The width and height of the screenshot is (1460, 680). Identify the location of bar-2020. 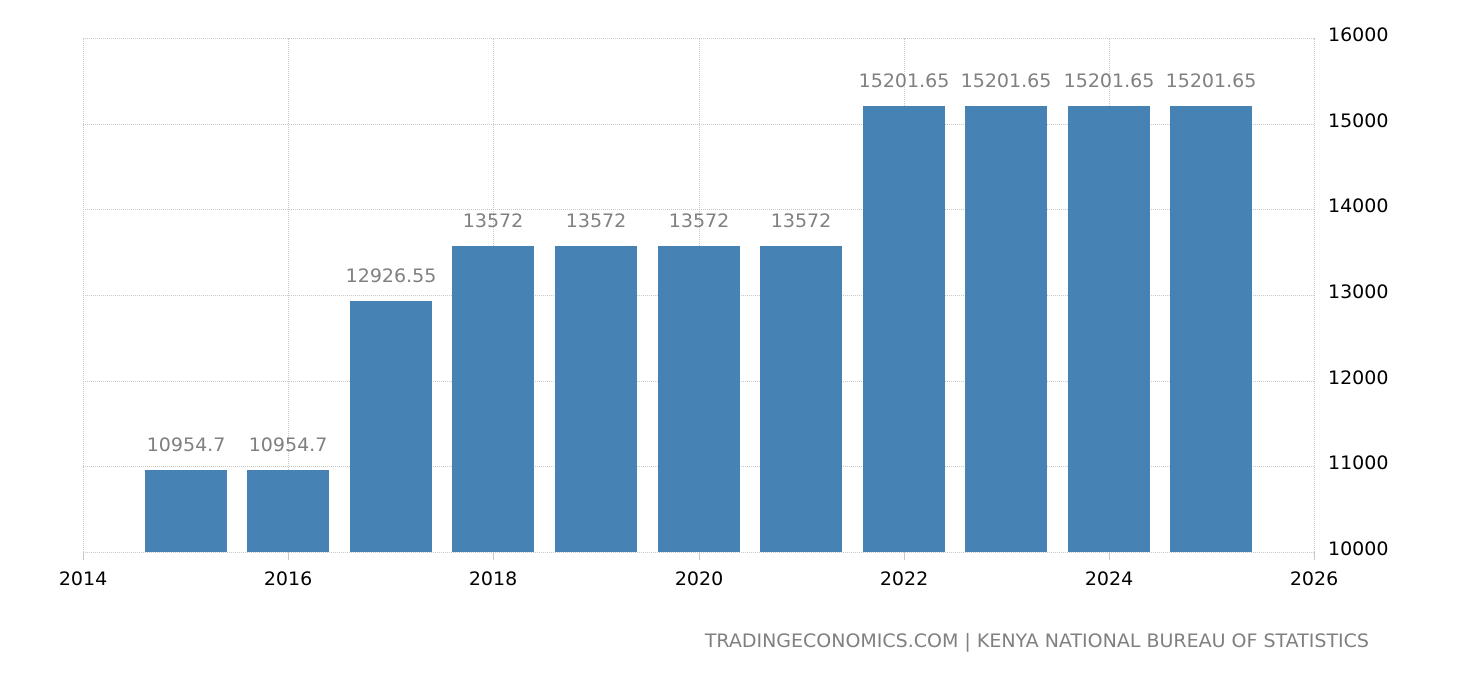
(699, 399).